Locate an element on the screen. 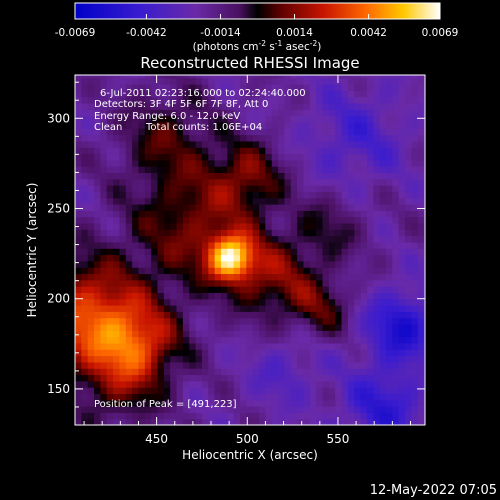 The width and height of the screenshot is (500, 500). x-tick-label: 500 is located at coordinates (247, 439).